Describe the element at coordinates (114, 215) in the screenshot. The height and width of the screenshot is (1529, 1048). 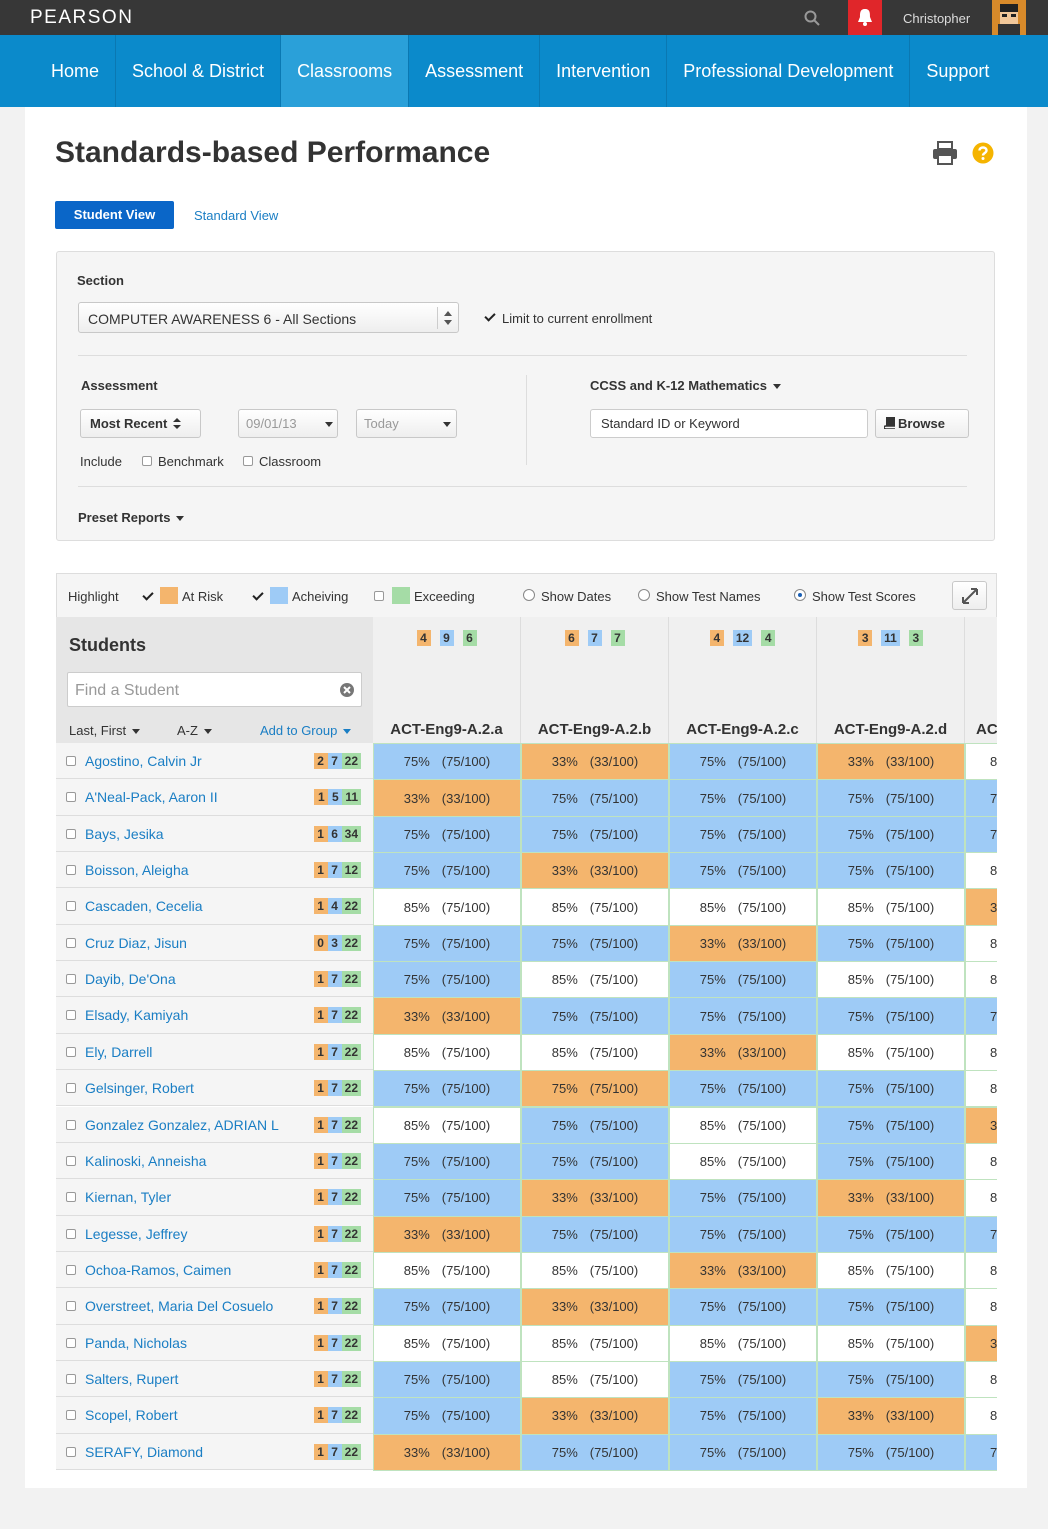
I see `tab-student-view: Student View` at that location.